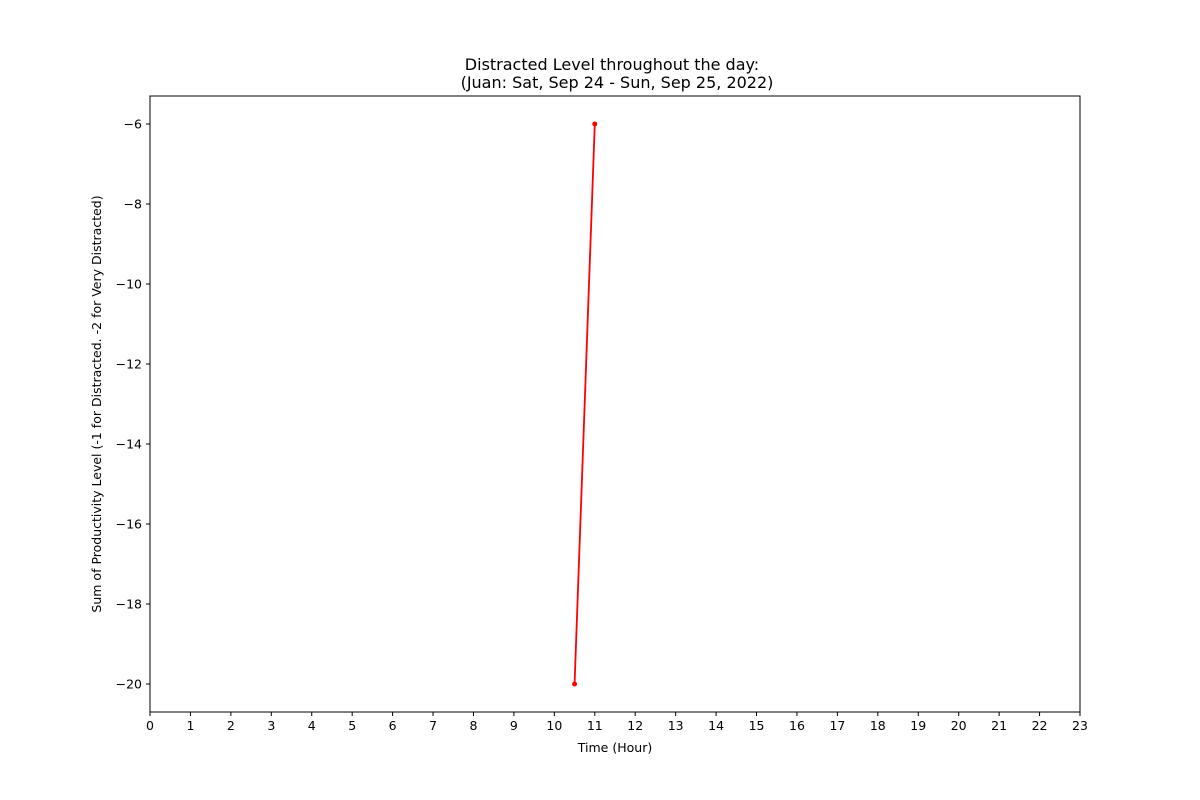 The image size is (1200, 800). What do you see at coordinates (312, 725) in the screenshot?
I see `x-tick-label: 4` at bounding box center [312, 725].